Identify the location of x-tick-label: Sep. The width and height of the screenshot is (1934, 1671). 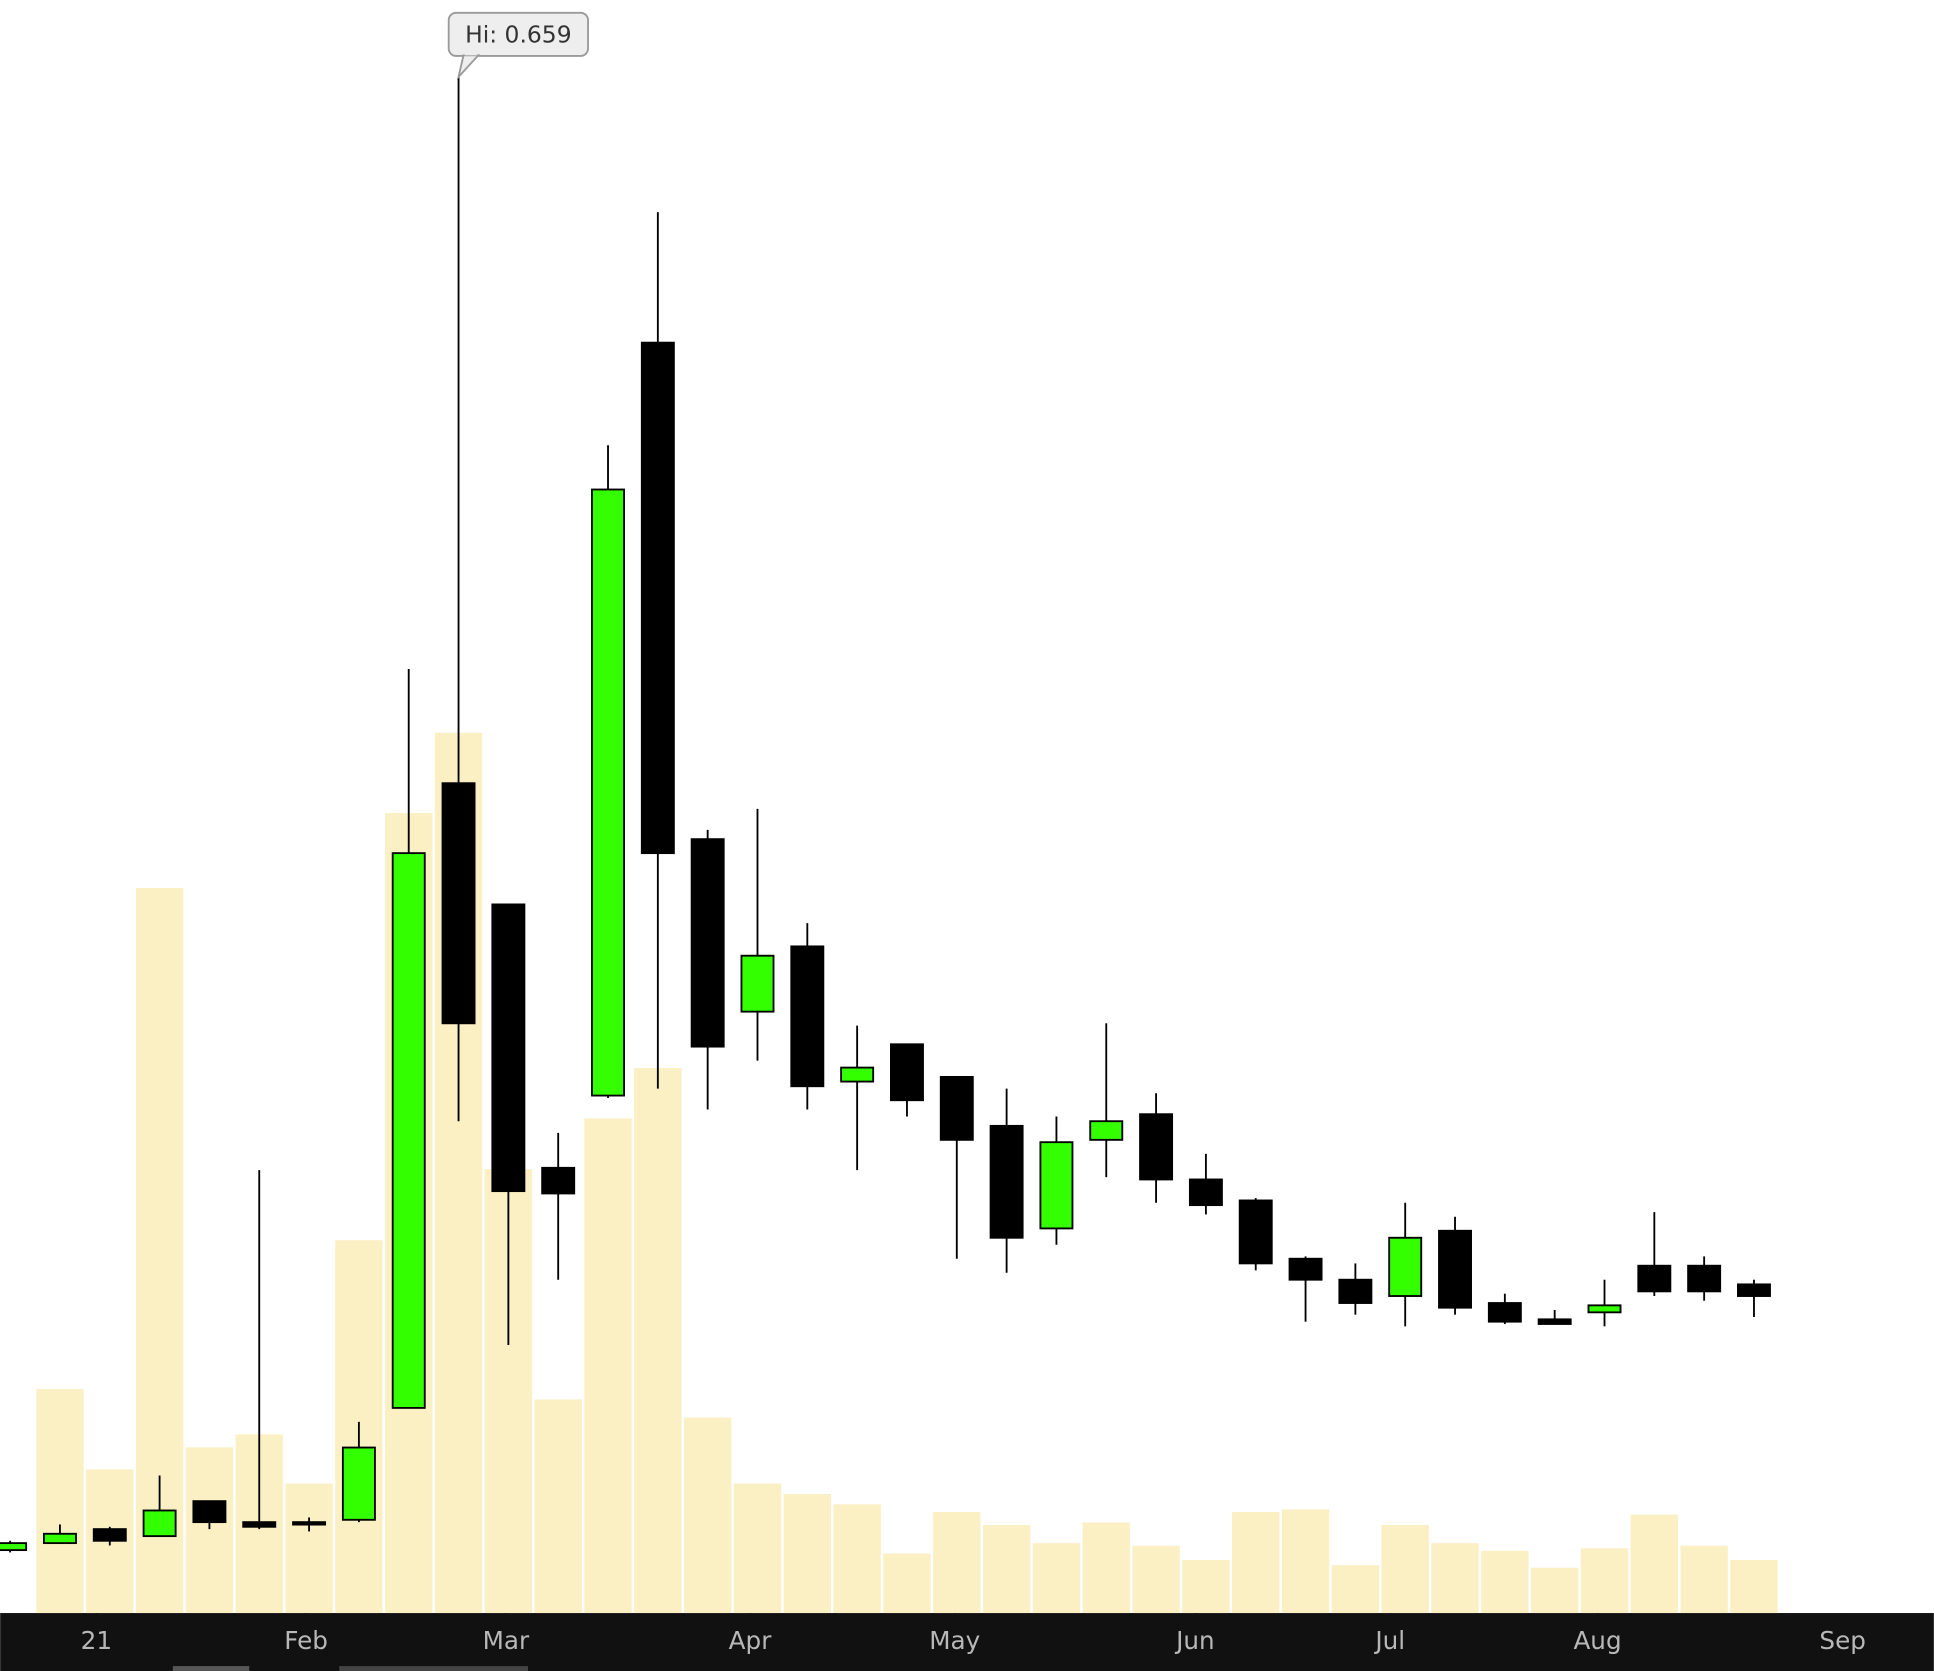
(1842, 1640).